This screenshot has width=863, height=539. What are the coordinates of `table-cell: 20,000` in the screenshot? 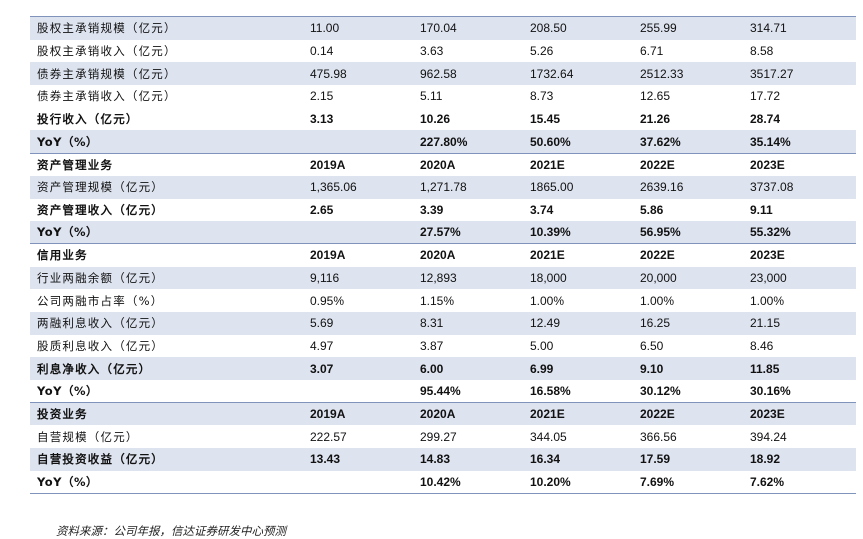 It's located at (691, 278).